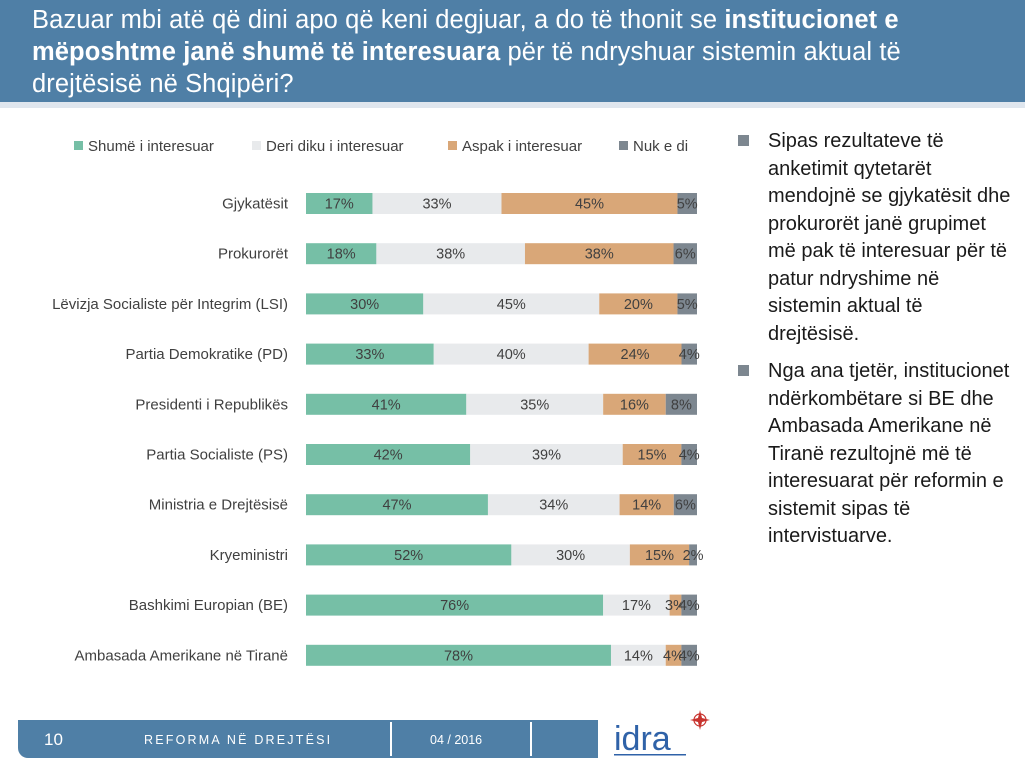  I want to click on page-number: 10, so click(53, 739).